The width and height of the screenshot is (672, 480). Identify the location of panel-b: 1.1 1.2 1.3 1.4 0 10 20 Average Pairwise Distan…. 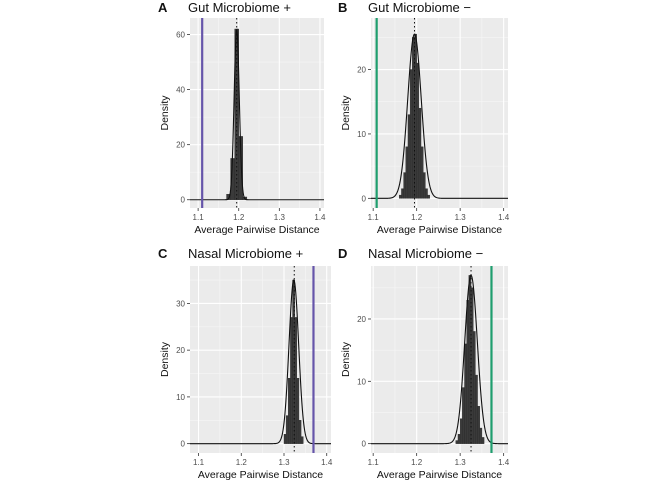
(424, 118).